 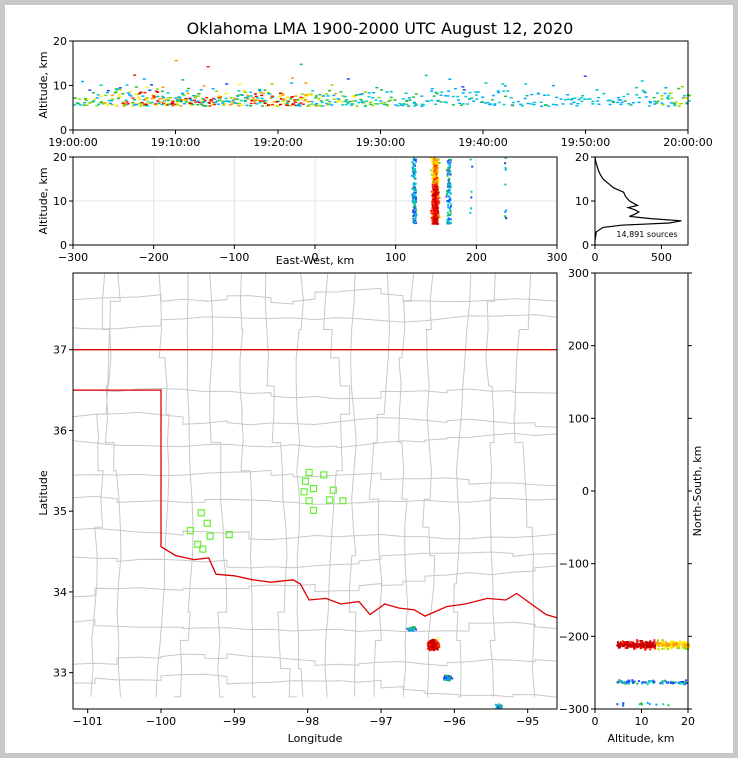 I want to click on th-y-tick-label: 10, so click(x=60, y=86).